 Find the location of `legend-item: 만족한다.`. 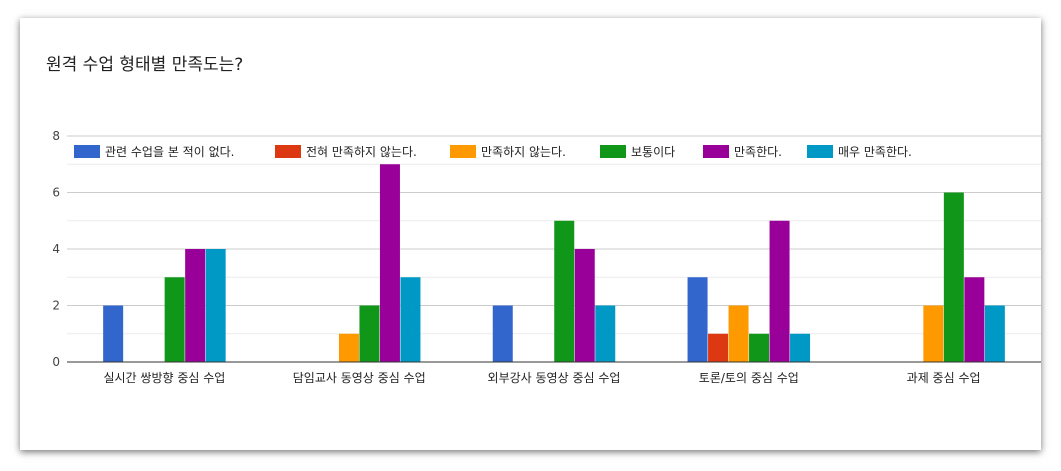

legend-item: 만족한다. is located at coordinates (742, 152).